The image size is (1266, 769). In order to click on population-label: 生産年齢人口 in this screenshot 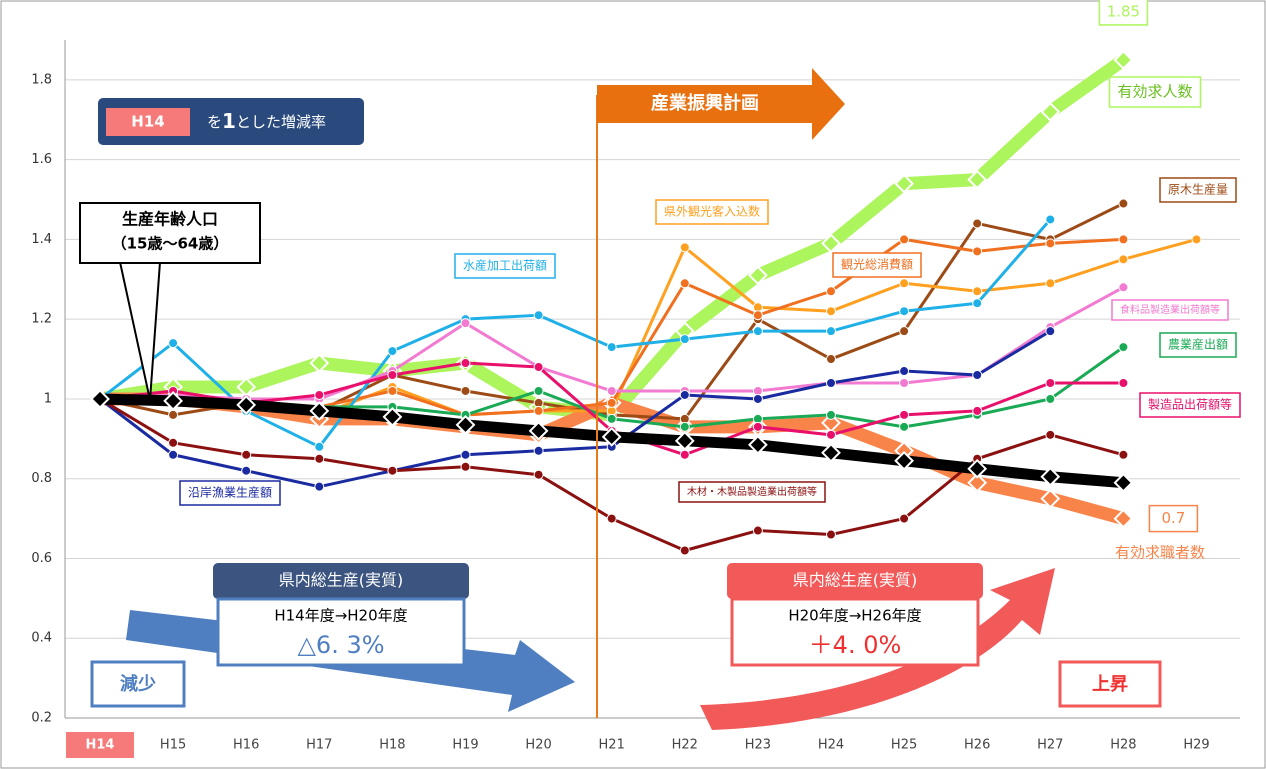, I will do `click(170, 219)`.